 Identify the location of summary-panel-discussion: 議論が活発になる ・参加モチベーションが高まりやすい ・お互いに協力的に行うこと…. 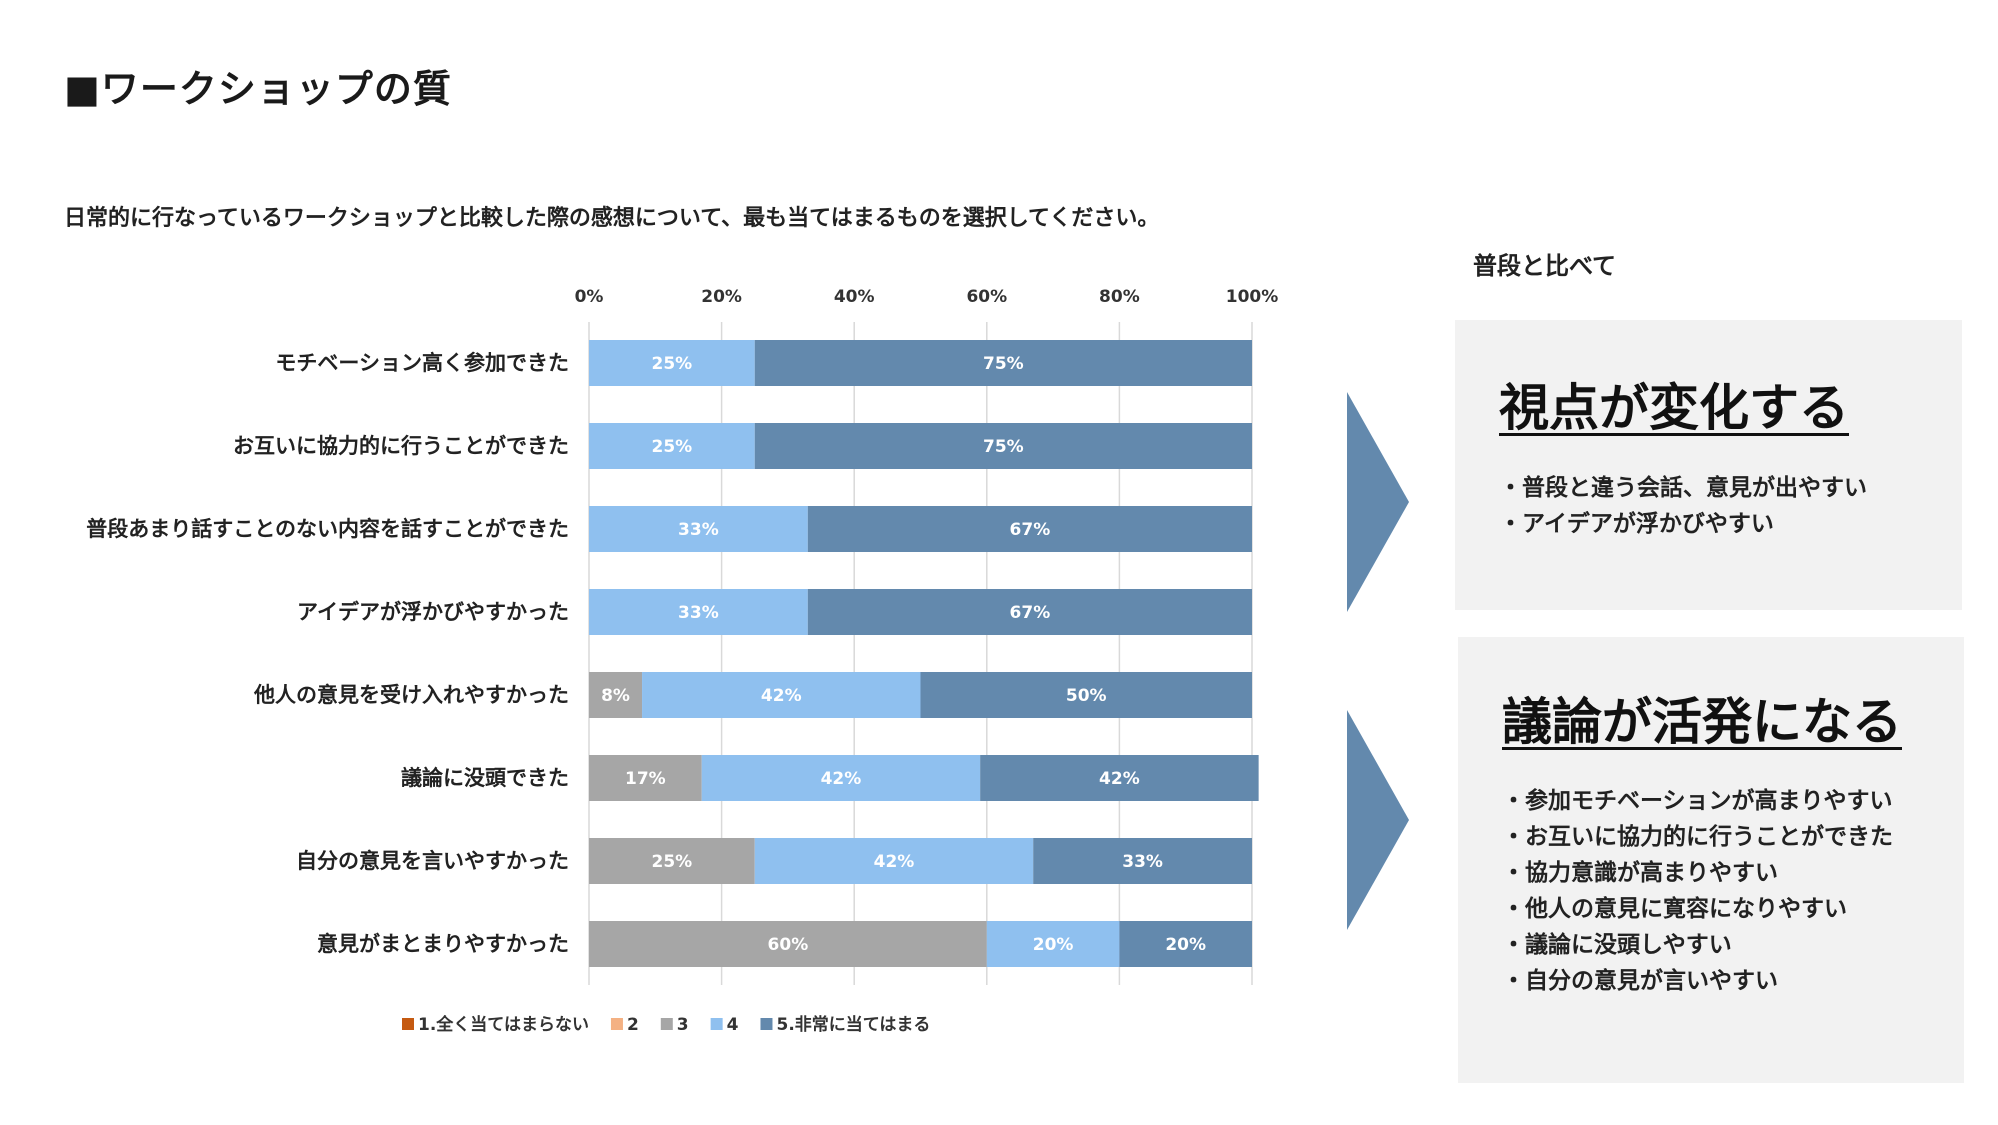
(1711, 860).